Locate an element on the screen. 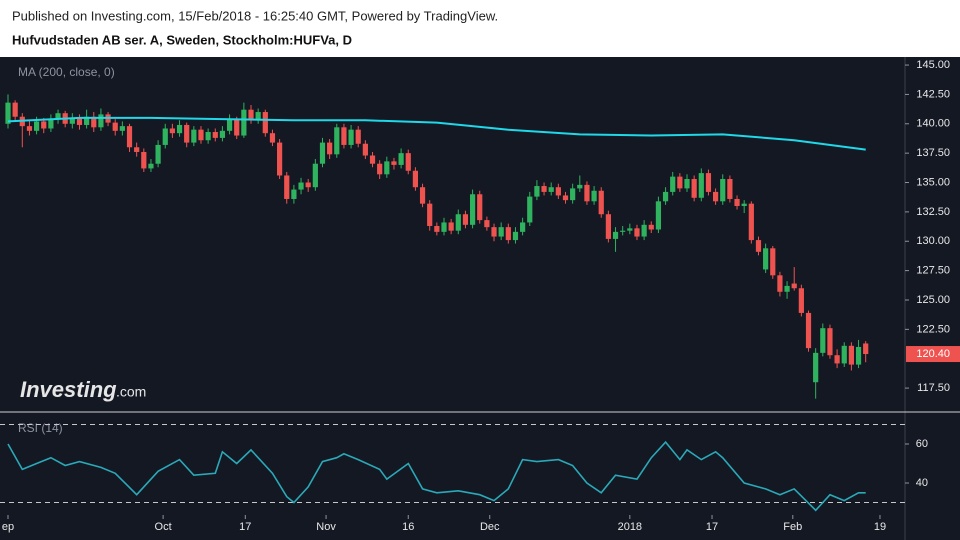  y-tick-label: 127.50 is located at coordinates (933, 271).